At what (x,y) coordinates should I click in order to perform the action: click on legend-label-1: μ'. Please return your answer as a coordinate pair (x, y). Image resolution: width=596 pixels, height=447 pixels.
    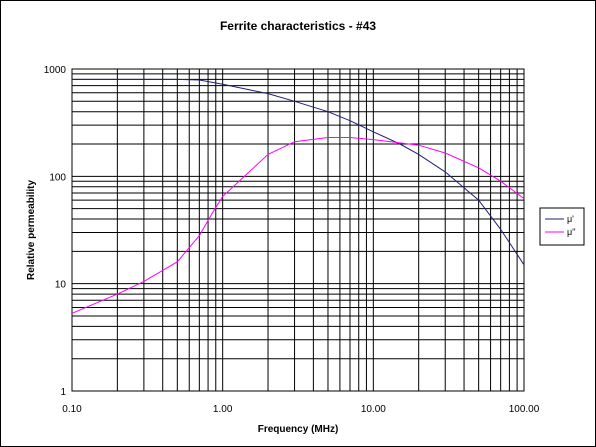
    Looking at the image, I should click on (570, 219).